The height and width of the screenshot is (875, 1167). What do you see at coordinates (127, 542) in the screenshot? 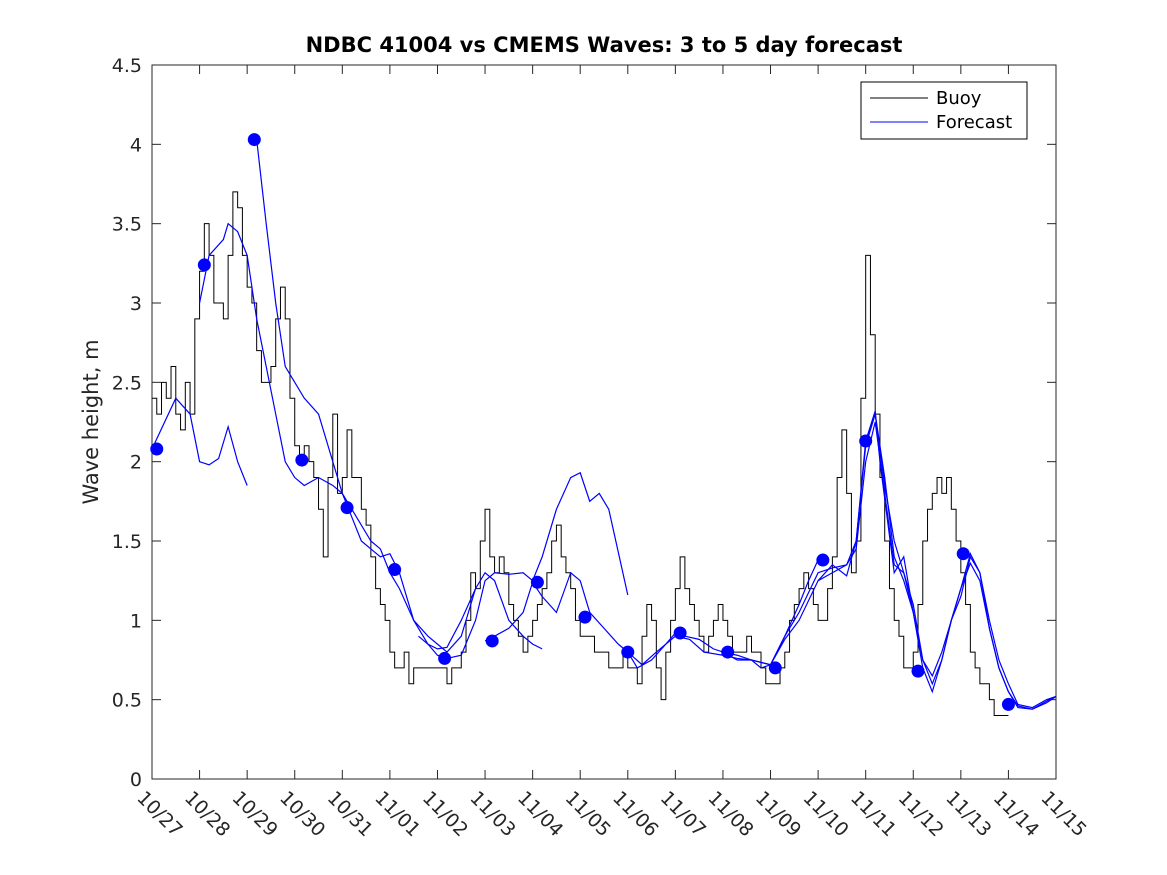
I see `y-tick-label: 1.5` at bounding box center [127, 542].